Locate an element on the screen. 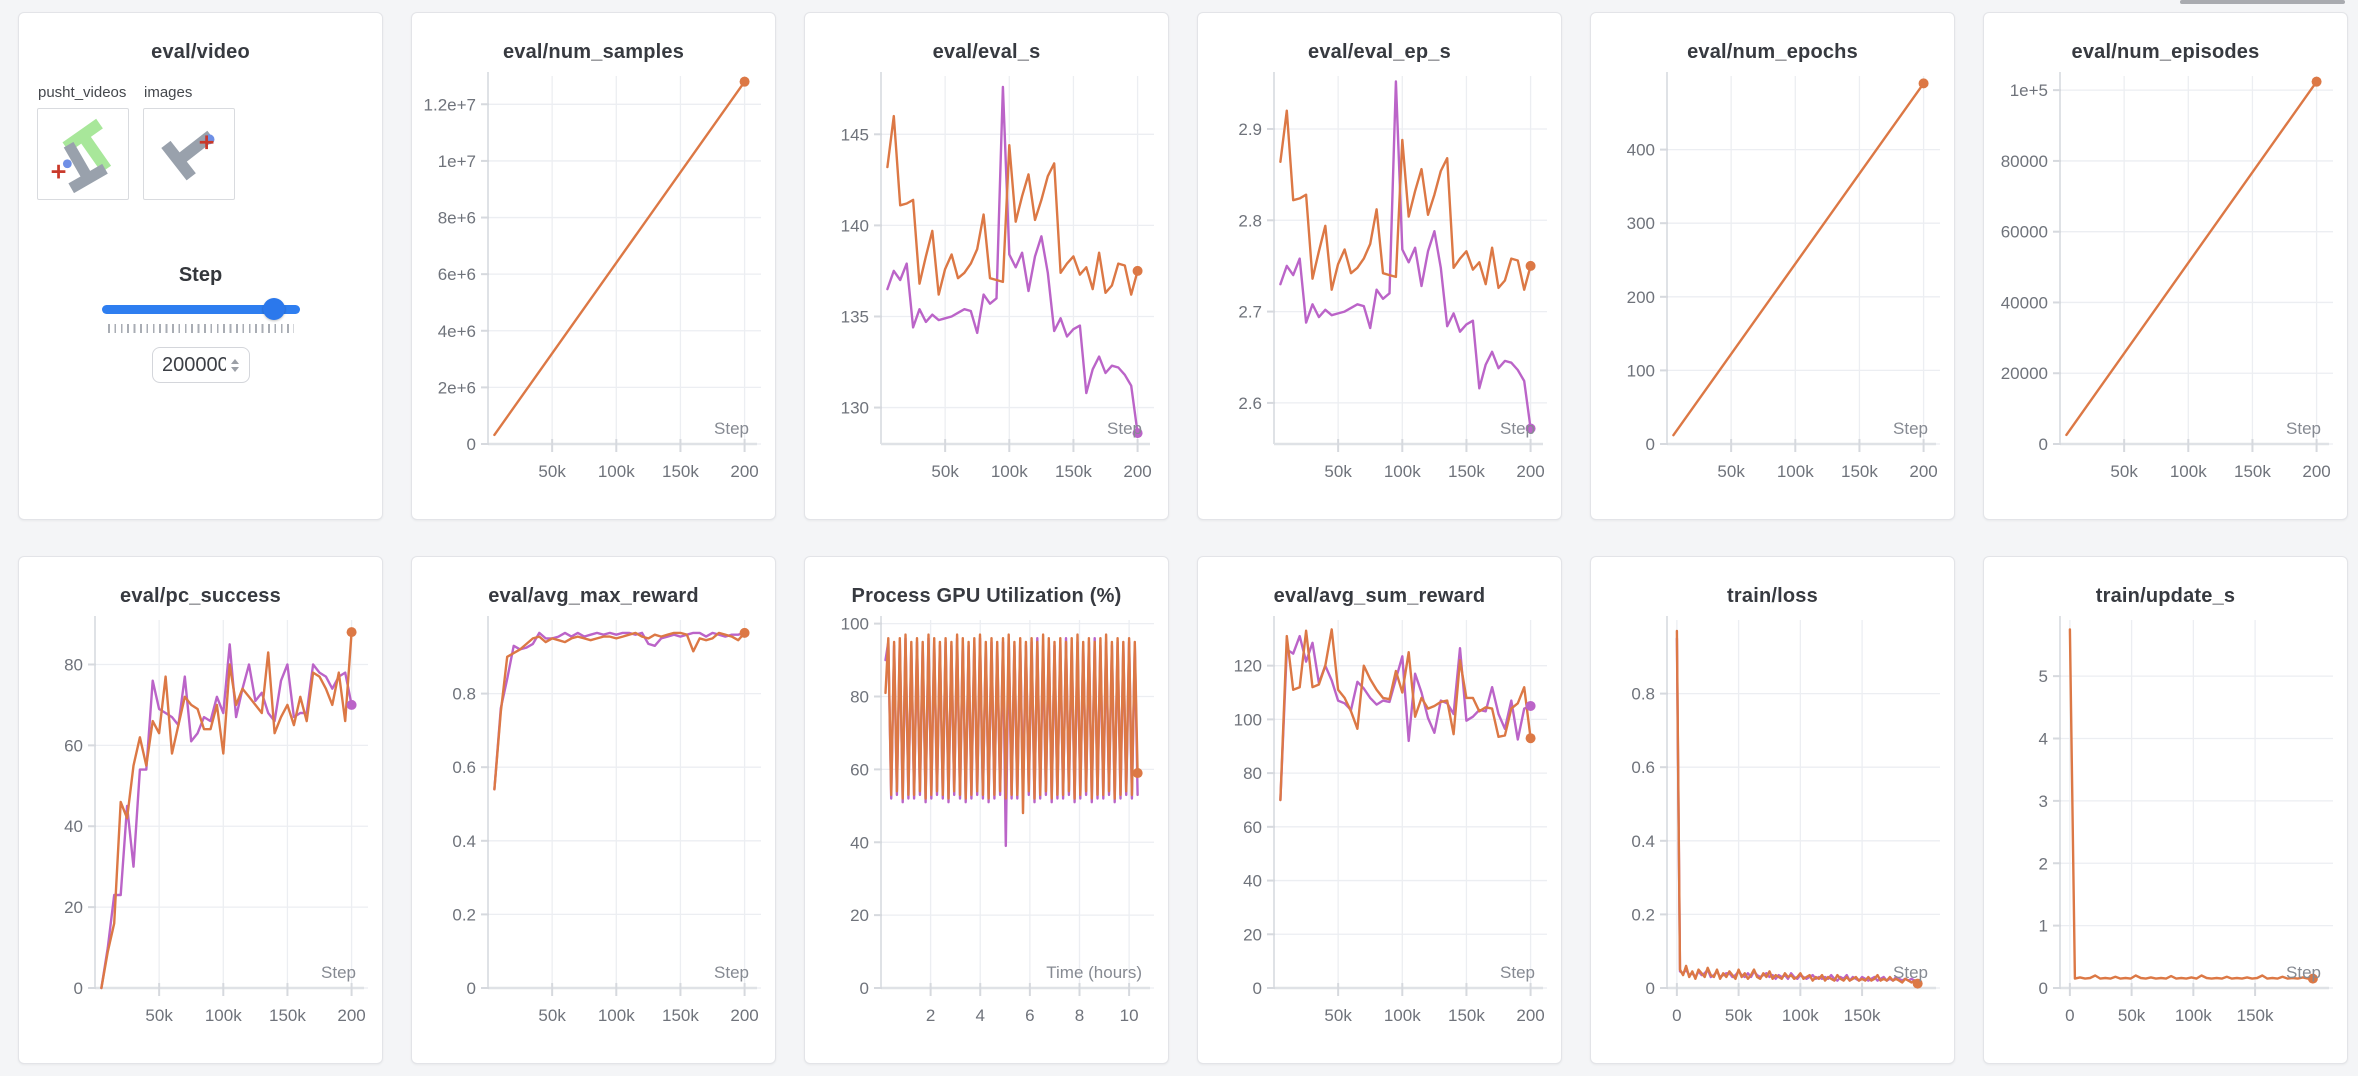 This screenshot has height=1076, width=2358. x-axis-label: Time (hours) is located at coordinates (1094, 972).